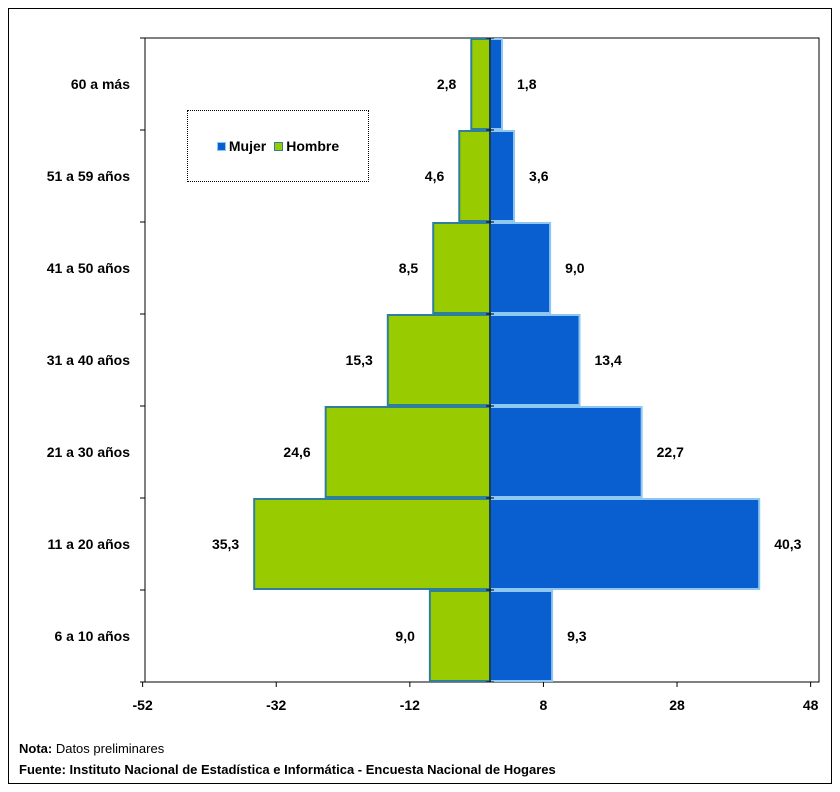  I want to click on category-label: 21 a 30 años, so click(88, 452).